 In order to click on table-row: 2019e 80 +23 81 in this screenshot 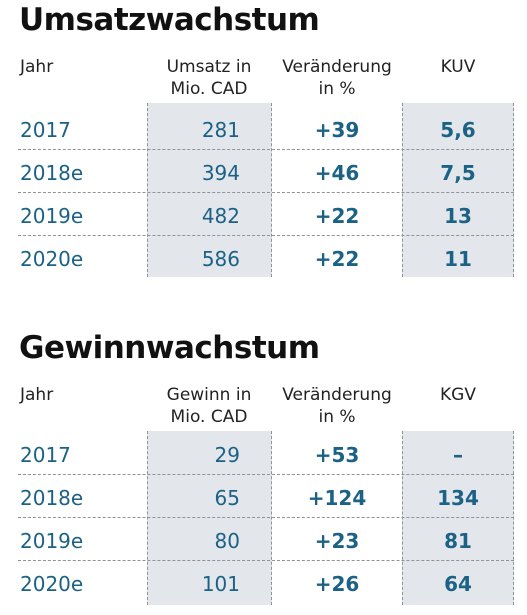, I will do `click(266, 539)`.